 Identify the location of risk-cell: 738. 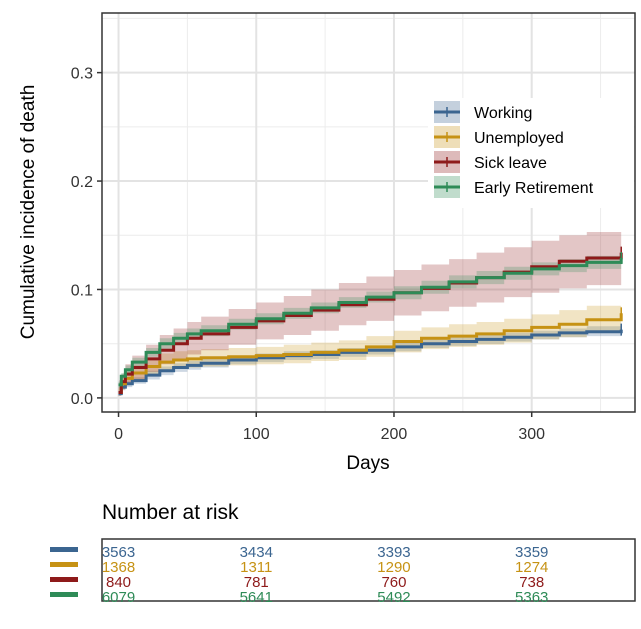
(531, 582).